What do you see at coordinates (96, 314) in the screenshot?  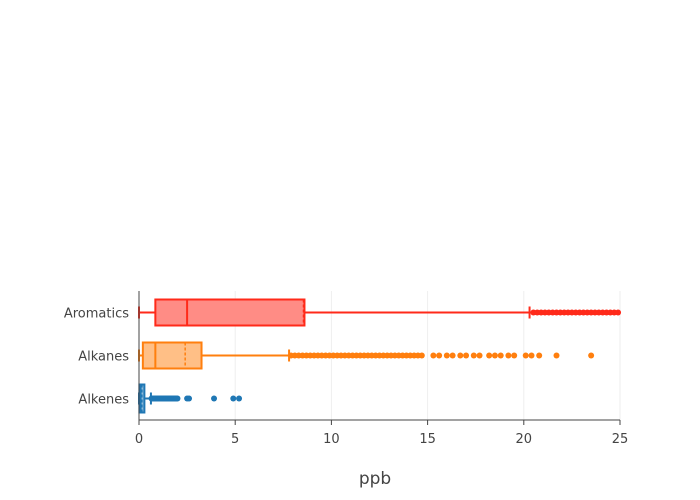 I see `y-tick-label-aromatics: Aromatics` at bounding box center [96, 314].